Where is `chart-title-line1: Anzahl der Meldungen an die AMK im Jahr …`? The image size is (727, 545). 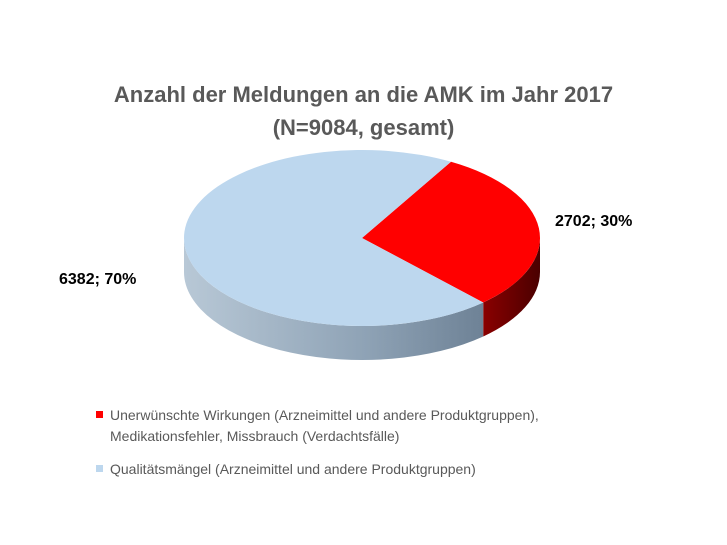
chart-title-line1: Anzahl der Meldungen an die AMK im Jahr … is located at coordinates (363, 94).